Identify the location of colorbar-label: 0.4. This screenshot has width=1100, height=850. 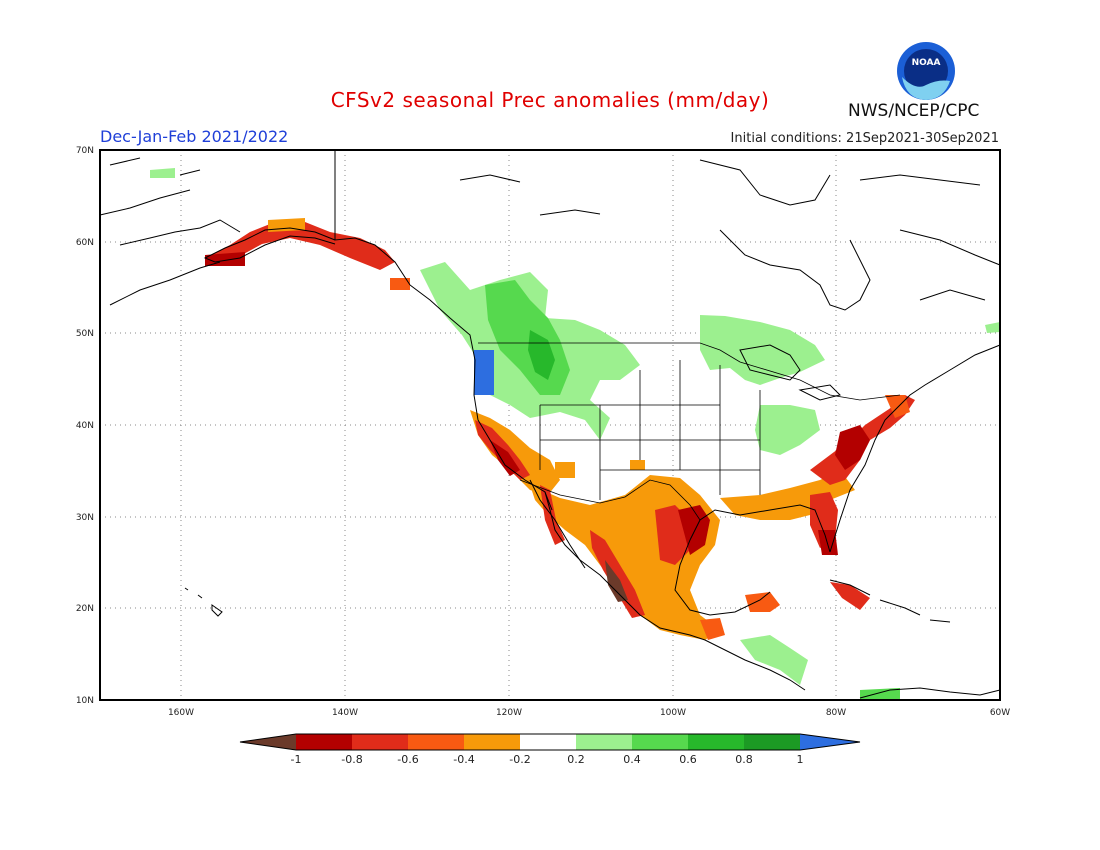
(632, 759).